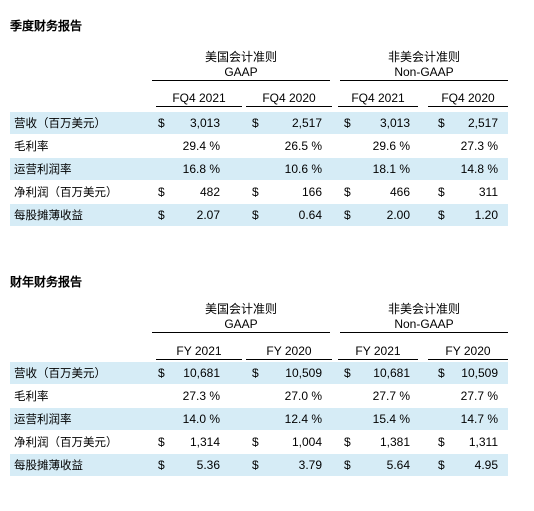 The height and width of the screenshot is (511, 534). I want to click on table-row: 净利润（百万美元） $482 $166 $466 $311, so click(259, 192).